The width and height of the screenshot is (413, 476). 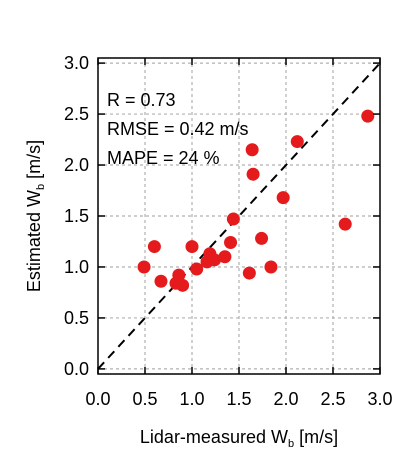 What do you see at coordinates (76, 165) in the screenshot?
I see `y-tick-label: 2.0` at bounding box center [76, 165].